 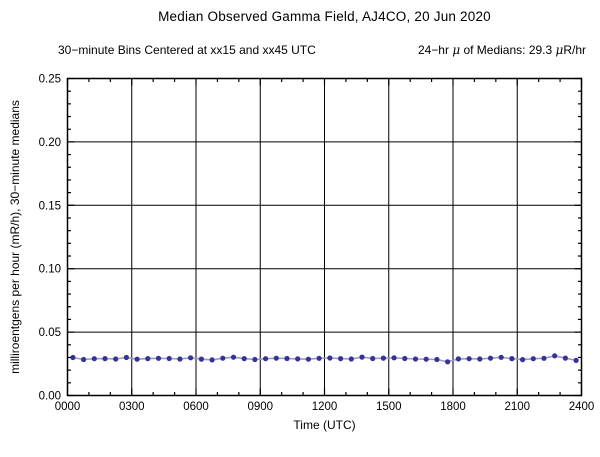 What do you see at coordinates (50, 206) in the screenshot?
I see `y-tick-label: 0.15` at bounding box center [50, 206].